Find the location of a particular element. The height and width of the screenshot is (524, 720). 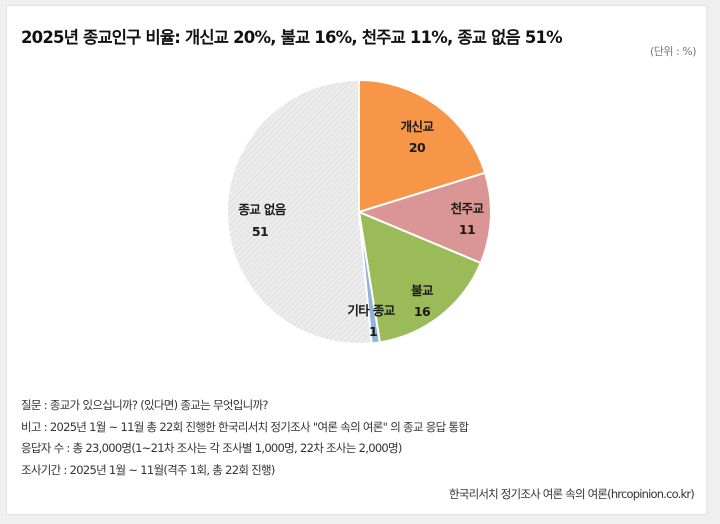

slice-label-catholic: 천주교 is located at coordinates (468, 208).